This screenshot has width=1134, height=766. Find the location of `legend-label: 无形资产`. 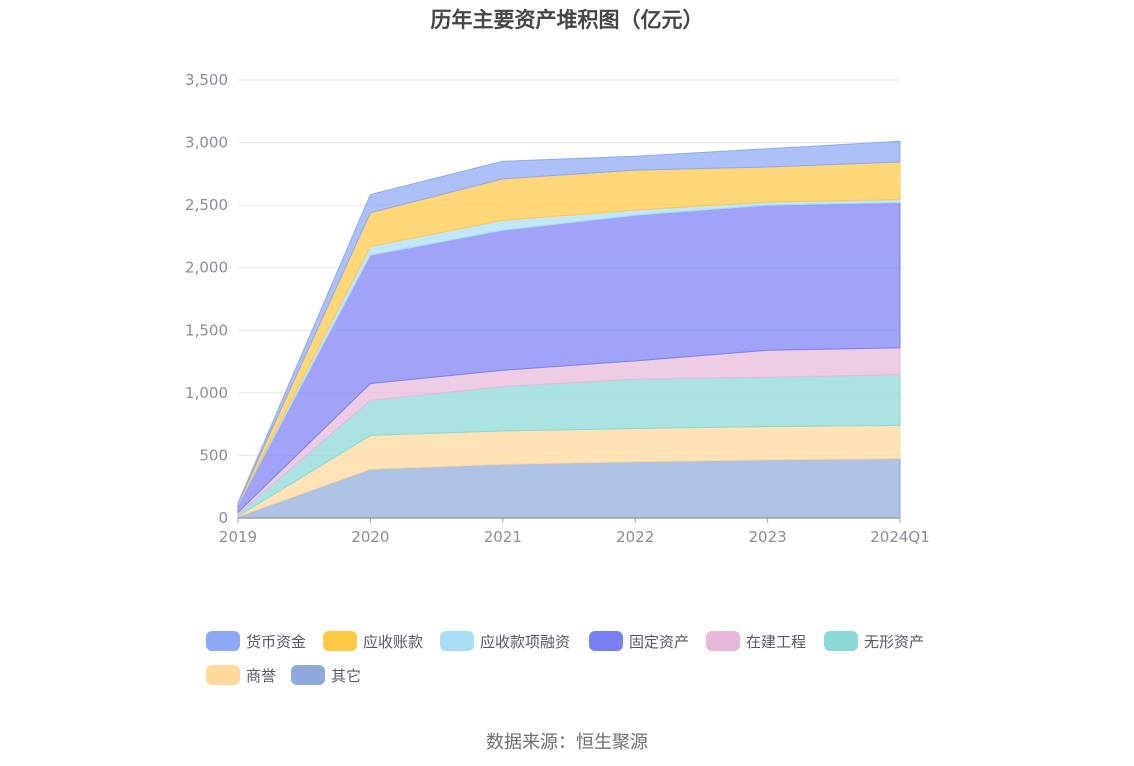

legend-label: 无形资产 is located at coordinates (894, 641).